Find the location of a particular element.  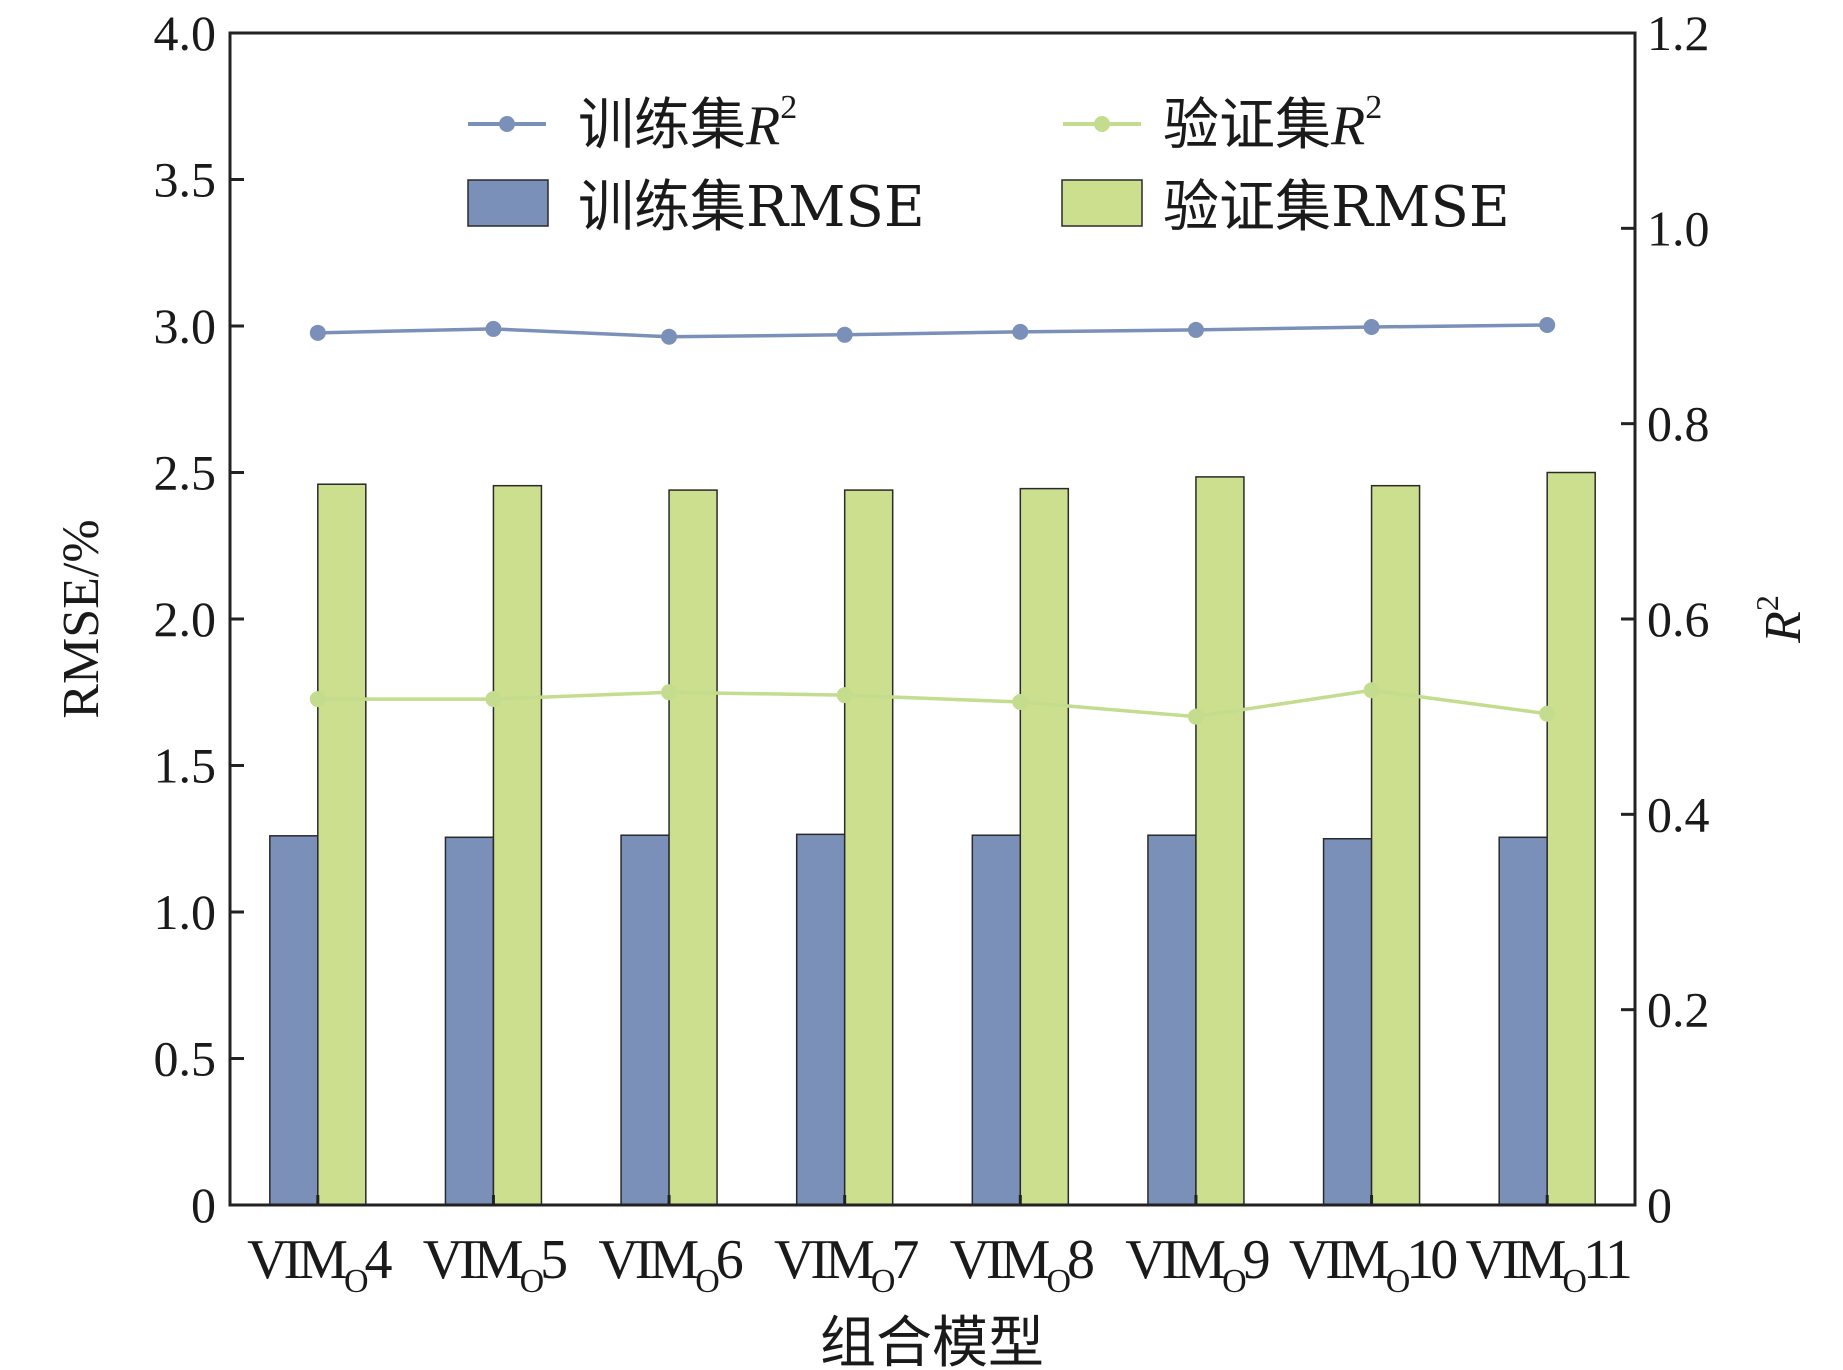

legend-item-train-rmse: 训练集RMSE is located at coordinates (696, 207).